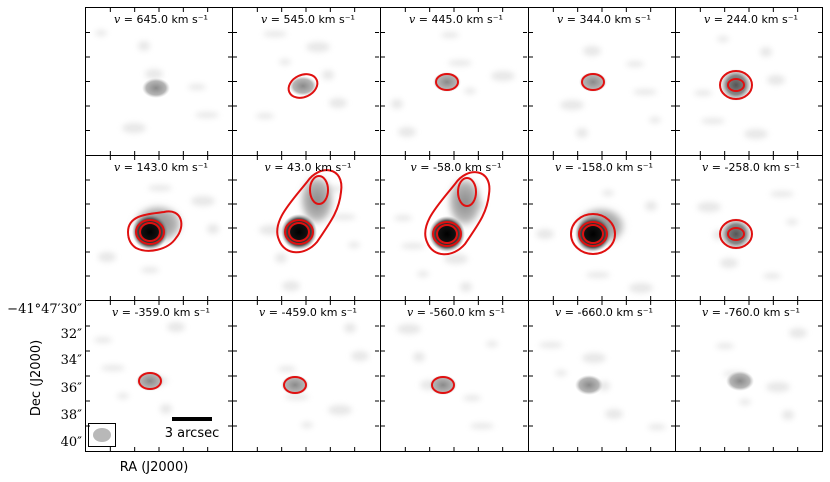  Describe the element at coordinates (602, 376) in the screenshot. I see `channel-panel: v = -660.0 km s⁻¹` at that location.